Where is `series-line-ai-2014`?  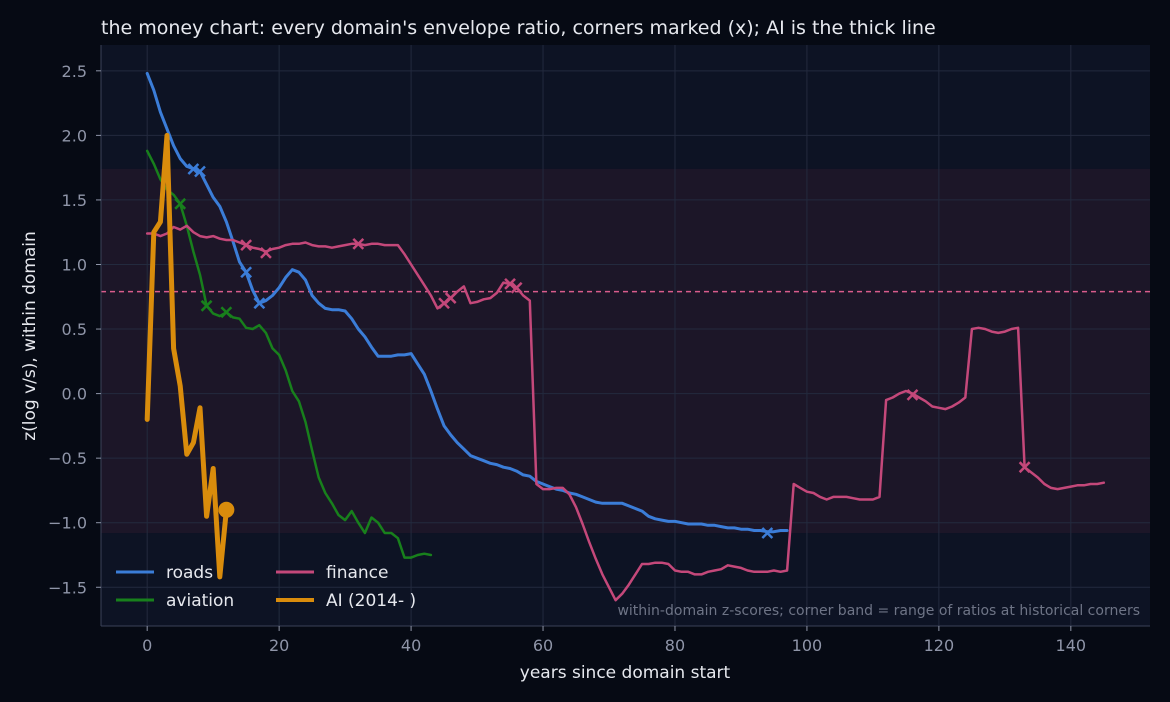 series-line-ai-2014 is located at coordinates (186, 356).